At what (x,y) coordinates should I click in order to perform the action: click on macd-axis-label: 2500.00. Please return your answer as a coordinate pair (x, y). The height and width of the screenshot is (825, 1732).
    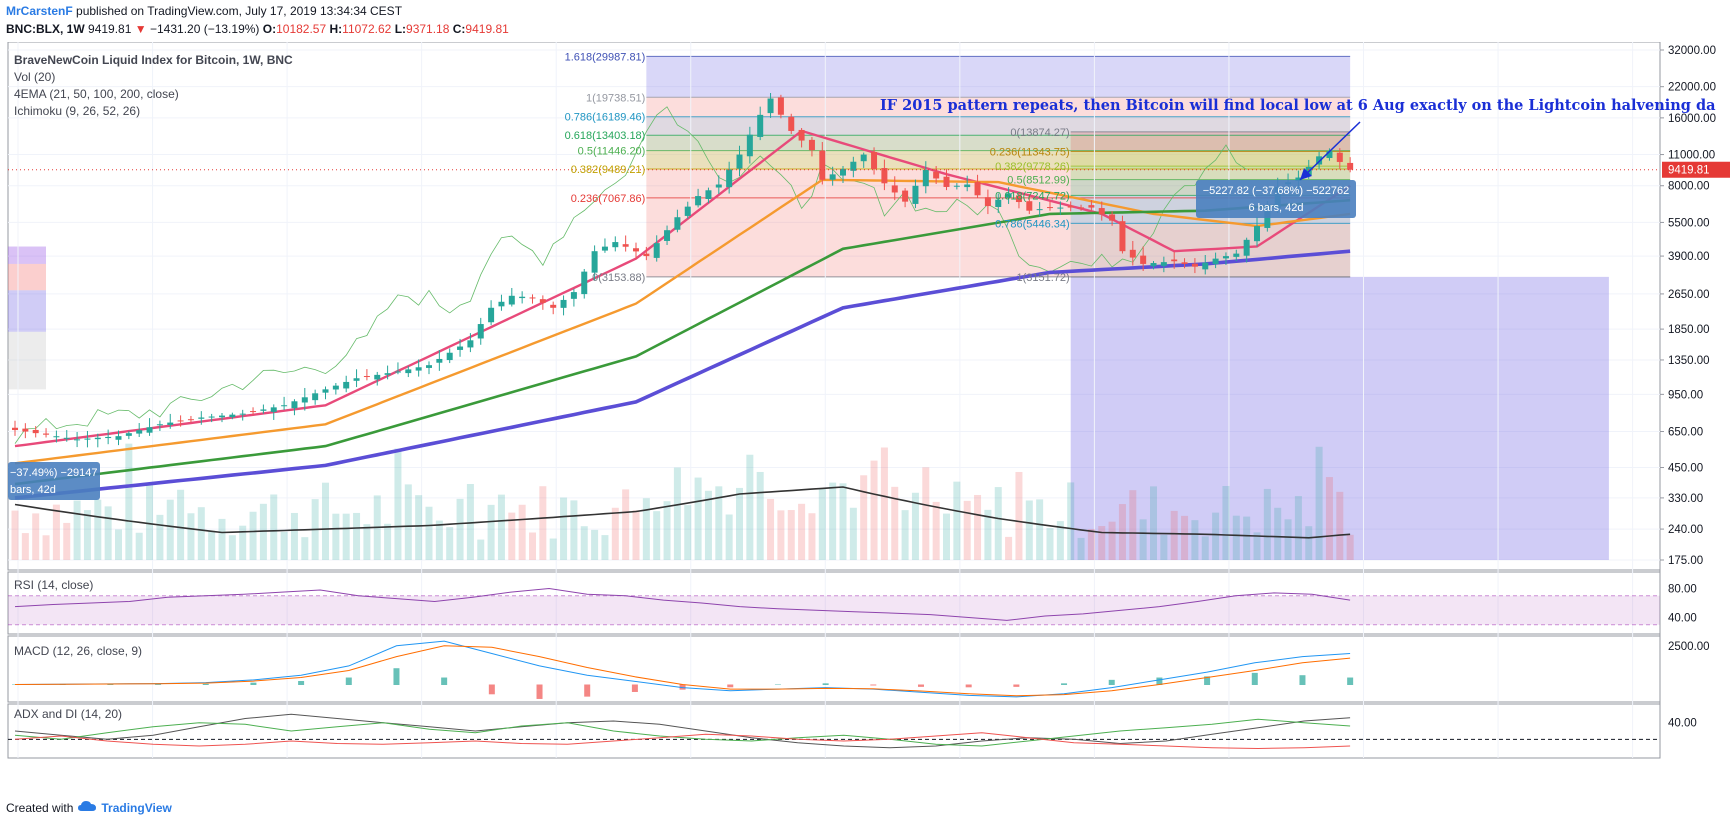
    Looking at the image, I should click on (1689, 647).